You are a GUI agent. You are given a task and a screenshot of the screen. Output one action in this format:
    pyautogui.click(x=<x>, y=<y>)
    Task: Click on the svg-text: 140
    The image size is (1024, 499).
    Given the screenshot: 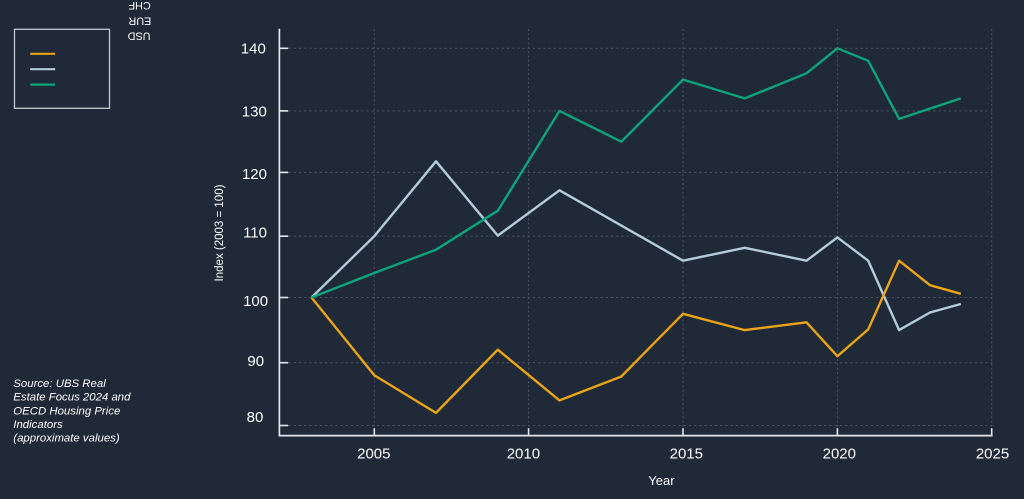 What is the action you would take?
    pyautogui.click(x=253, y=49)
    